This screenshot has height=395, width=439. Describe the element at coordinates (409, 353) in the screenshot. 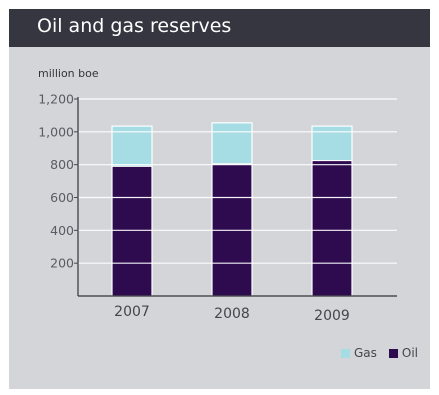

I see `legend-label-oil: Oil` at that location.